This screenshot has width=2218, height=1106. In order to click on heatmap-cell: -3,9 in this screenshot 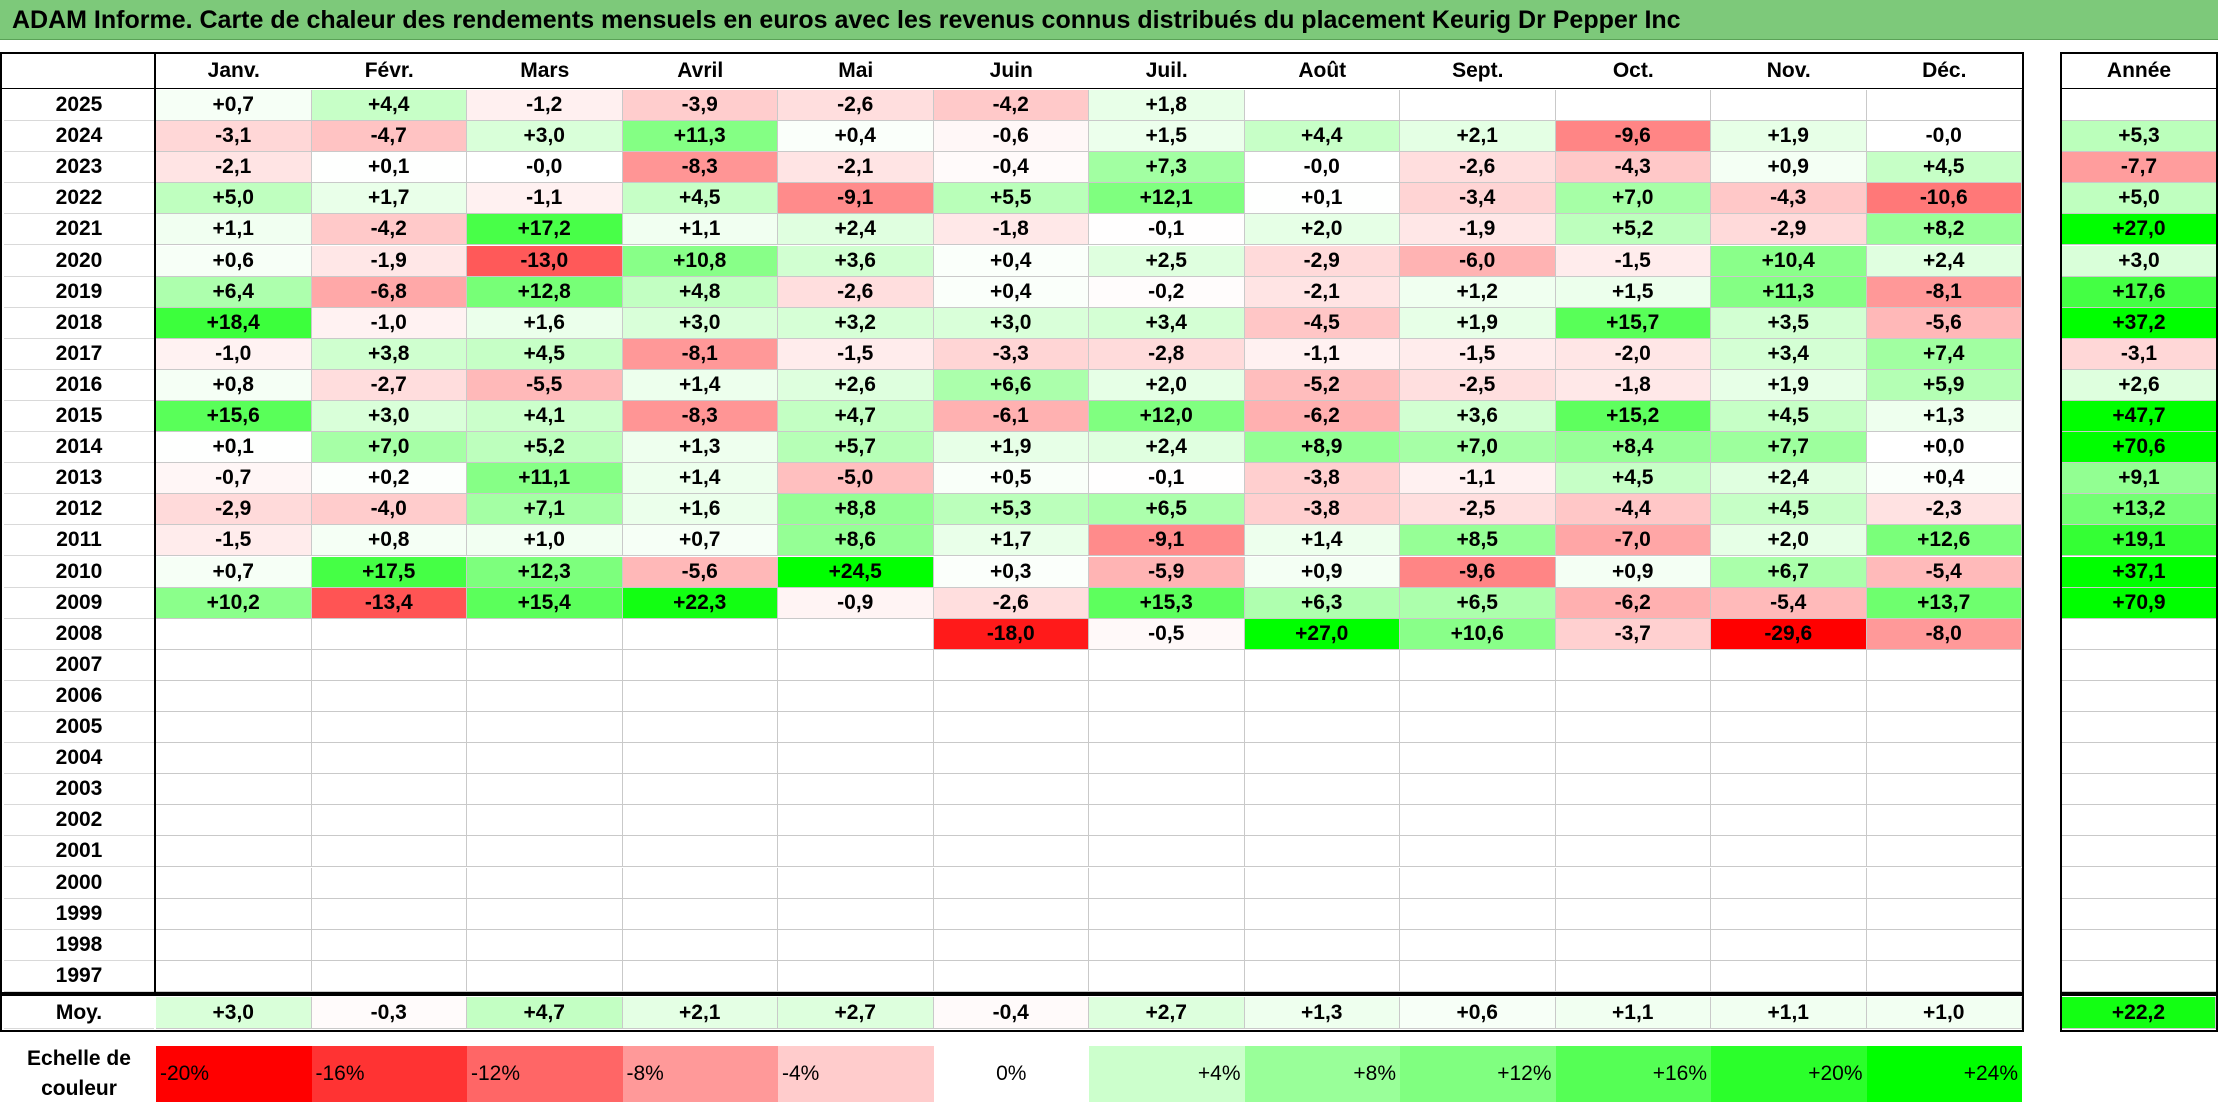, I will do `click(700, 106)`.